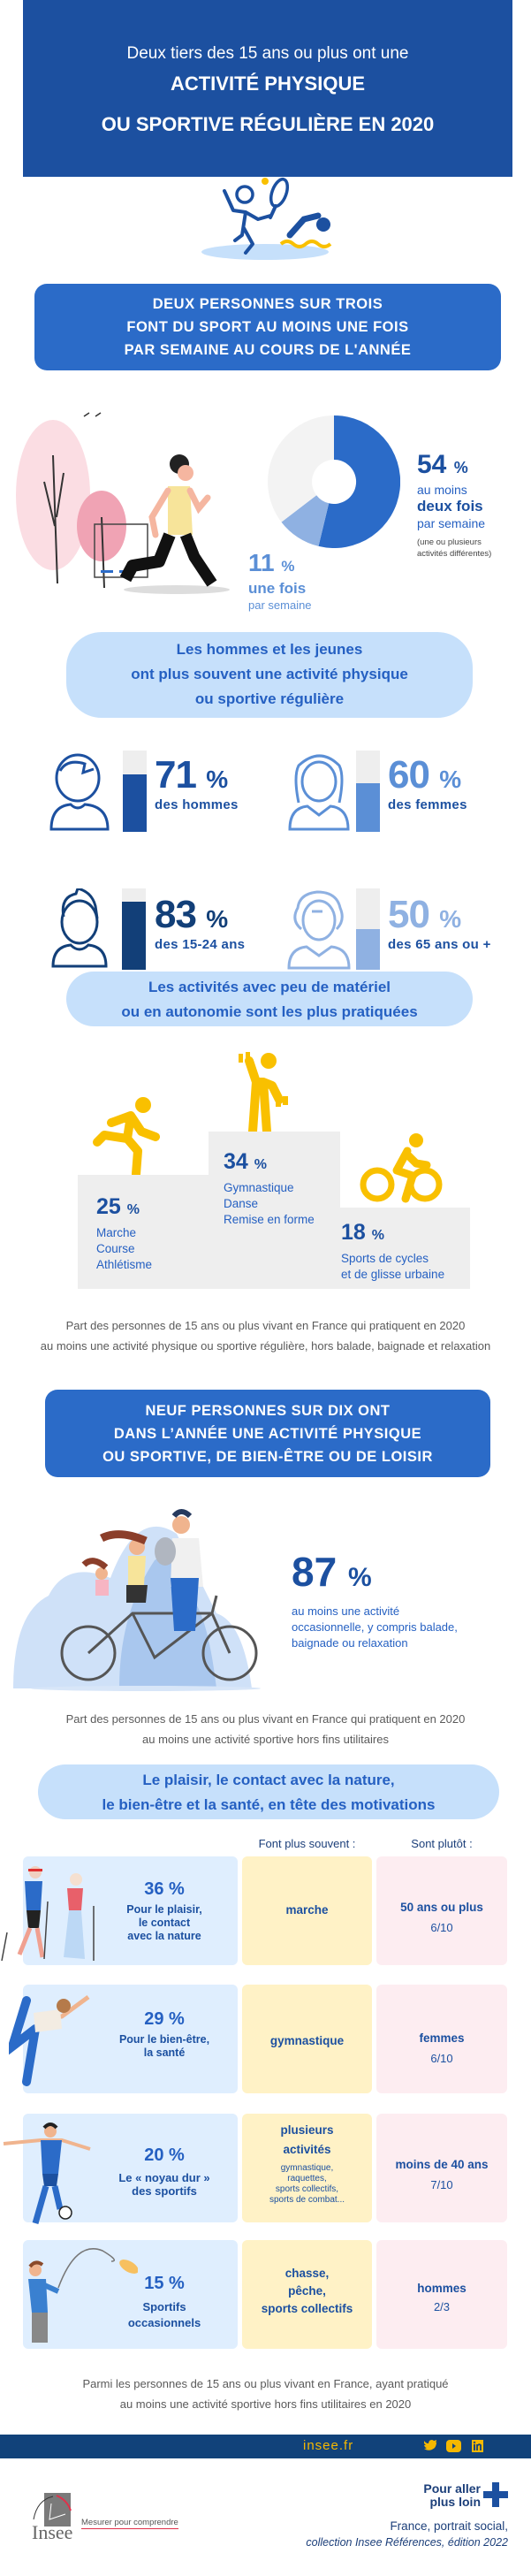 Image resolution: width=531 pixels, height=2576 pixels. What do you see at coordinates (197, 782) in the screenshot?
I see `stat-men: 71 % des hommes` at bounding box center [197, 782].